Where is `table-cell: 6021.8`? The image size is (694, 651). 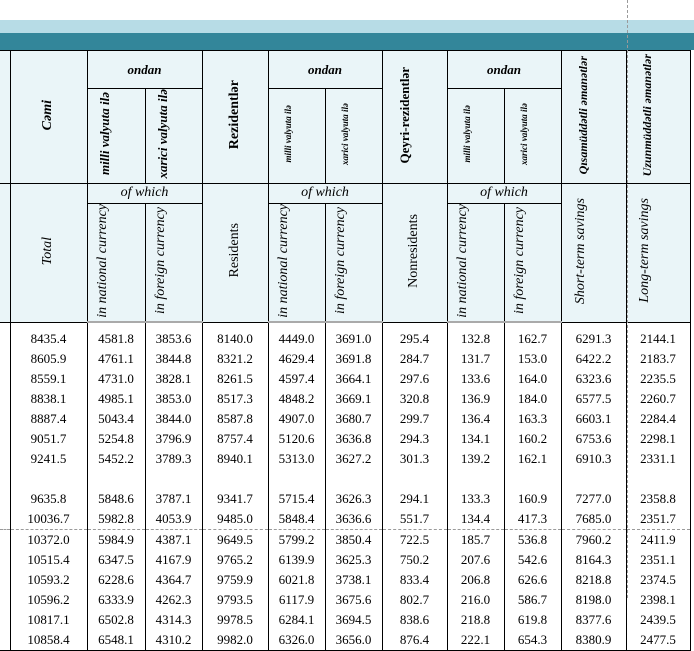
table-cell: 6021.8 is located at coordinates (296, 580).